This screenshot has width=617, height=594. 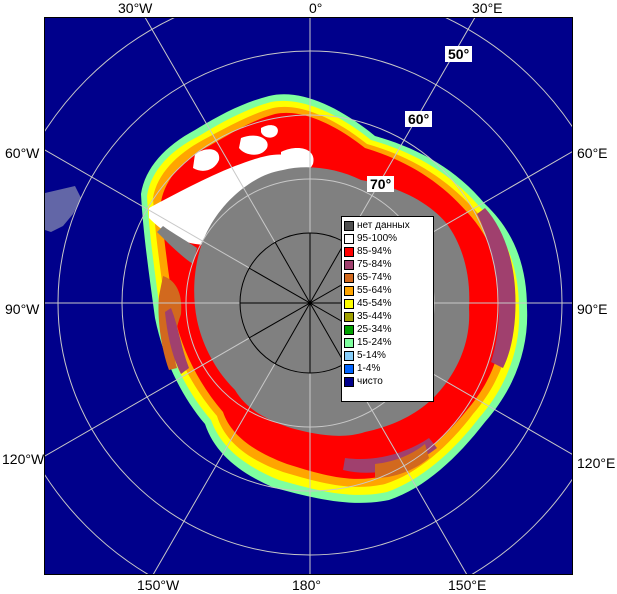 I want to click on legend-item: 45-54%, so click(x=387, y=303).